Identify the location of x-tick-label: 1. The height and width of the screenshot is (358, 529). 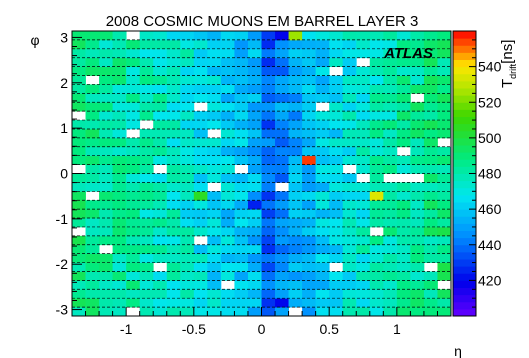
(397, 329).